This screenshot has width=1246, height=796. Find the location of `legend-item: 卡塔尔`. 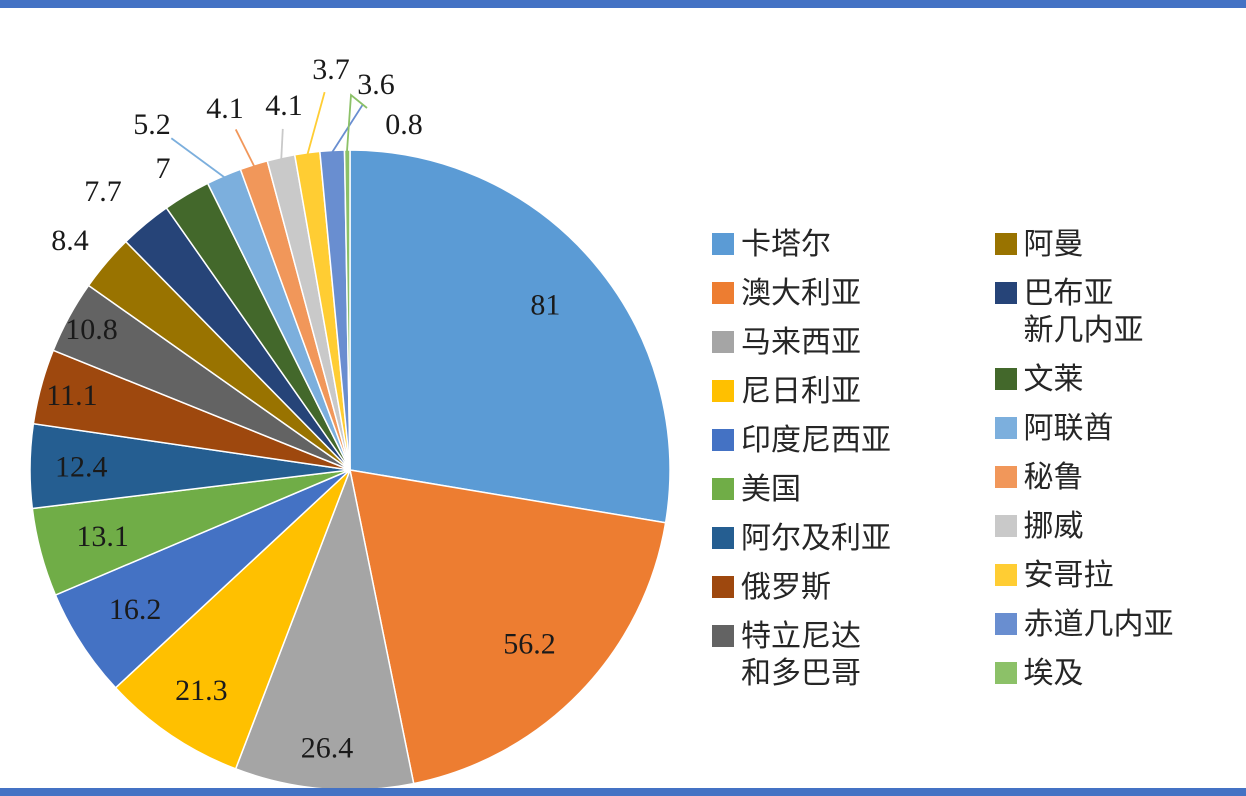

legend-item: 卡塔尔 is located at coordinates (833, 244).